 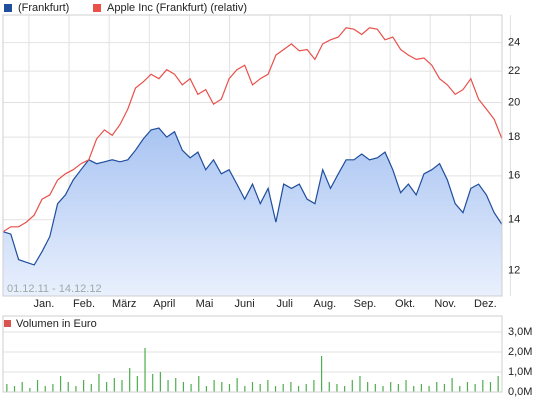 I want to click on x-tick-label: Dez., so click(x=485, y=304).